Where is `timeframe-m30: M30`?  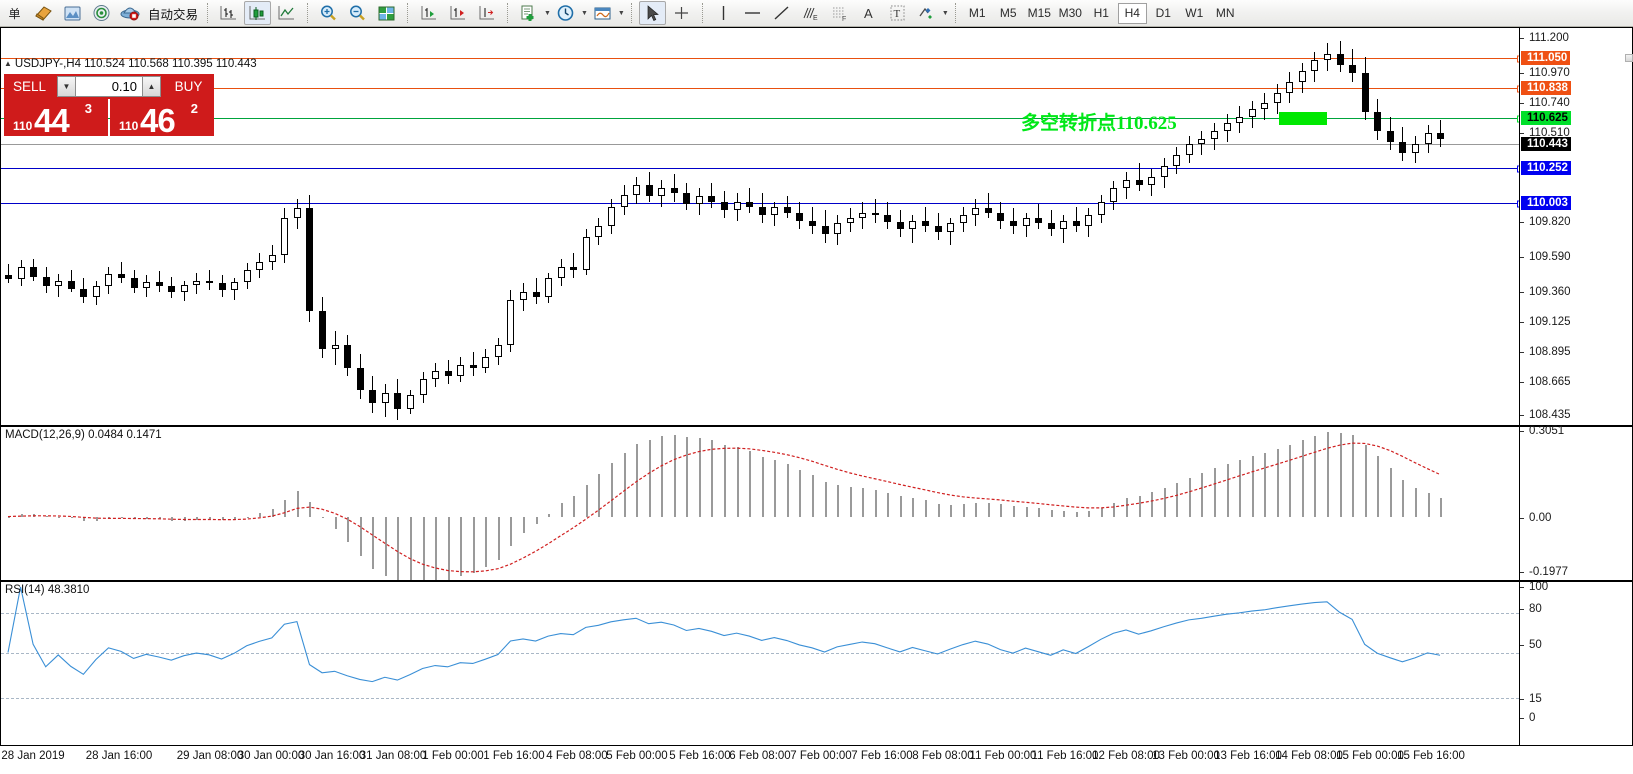
timeframe-m30: M30 is located at coordinates (1070, 13).